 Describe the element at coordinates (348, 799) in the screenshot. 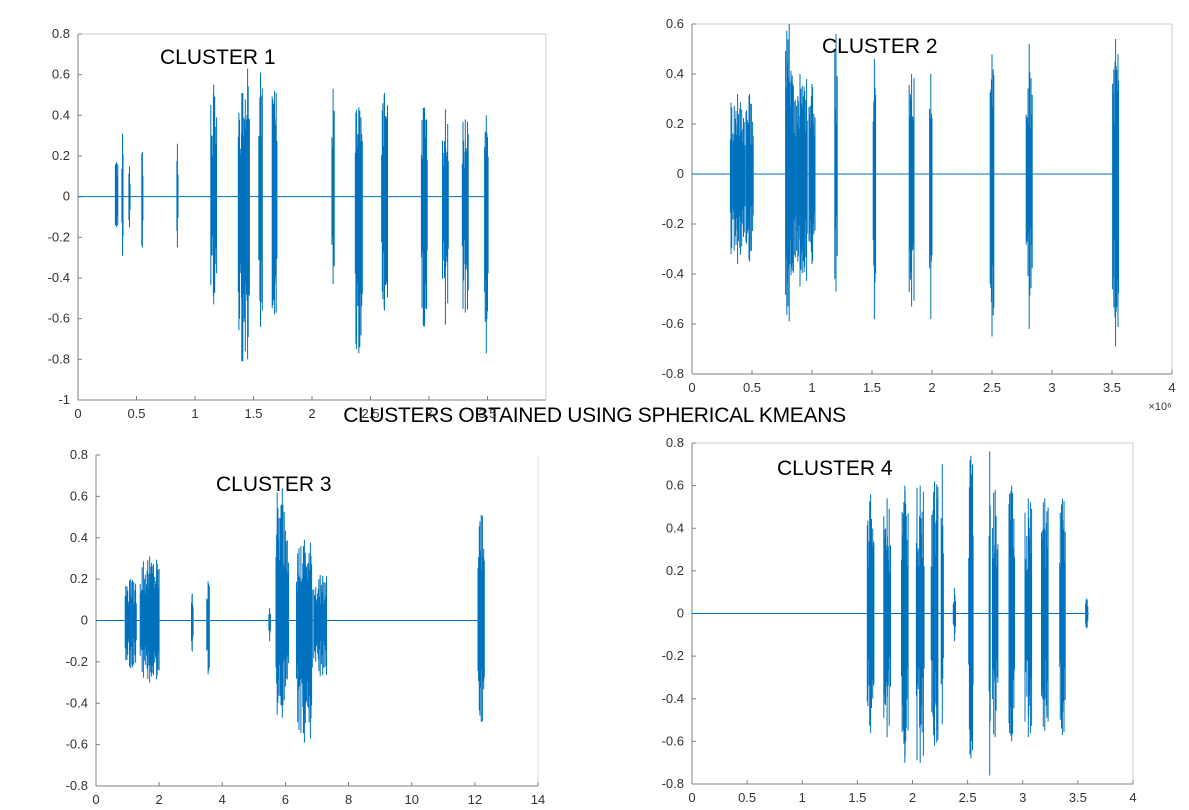

I see `x-tick-label: 8` at that location.